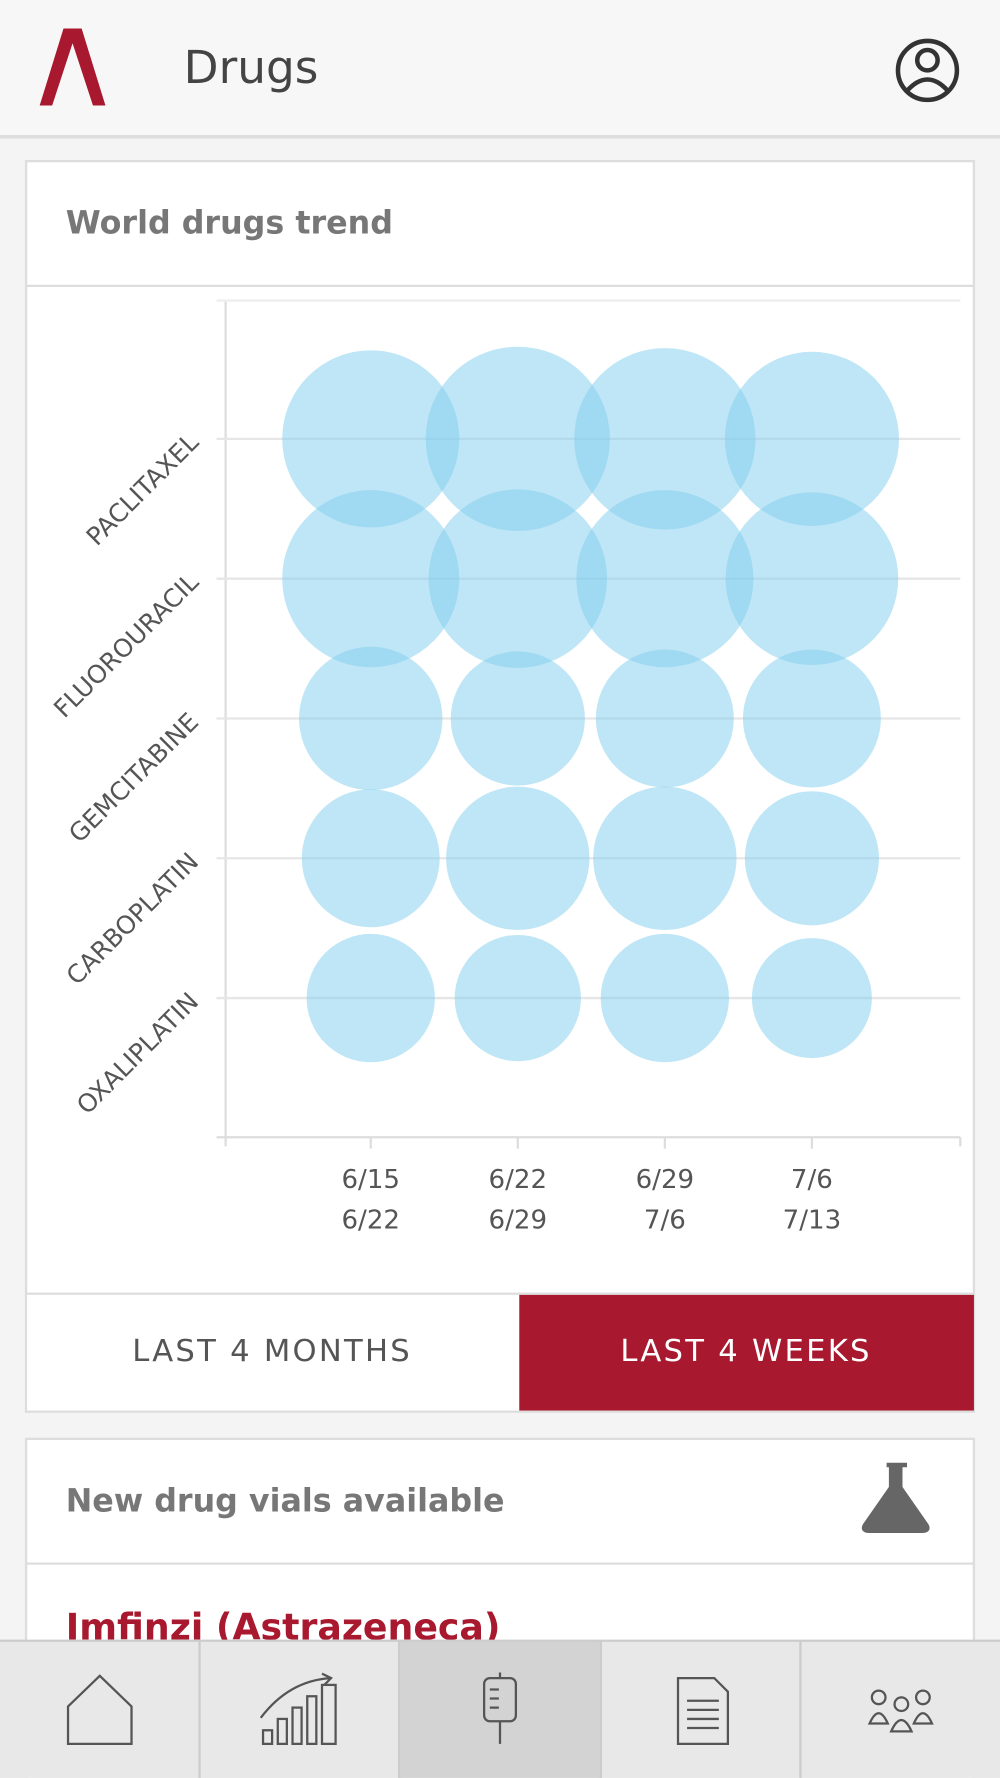 The image size is (1000, 1778). Describe the element at coordinates (500, 68) in the screenshot. I see `app-bar` at that location.